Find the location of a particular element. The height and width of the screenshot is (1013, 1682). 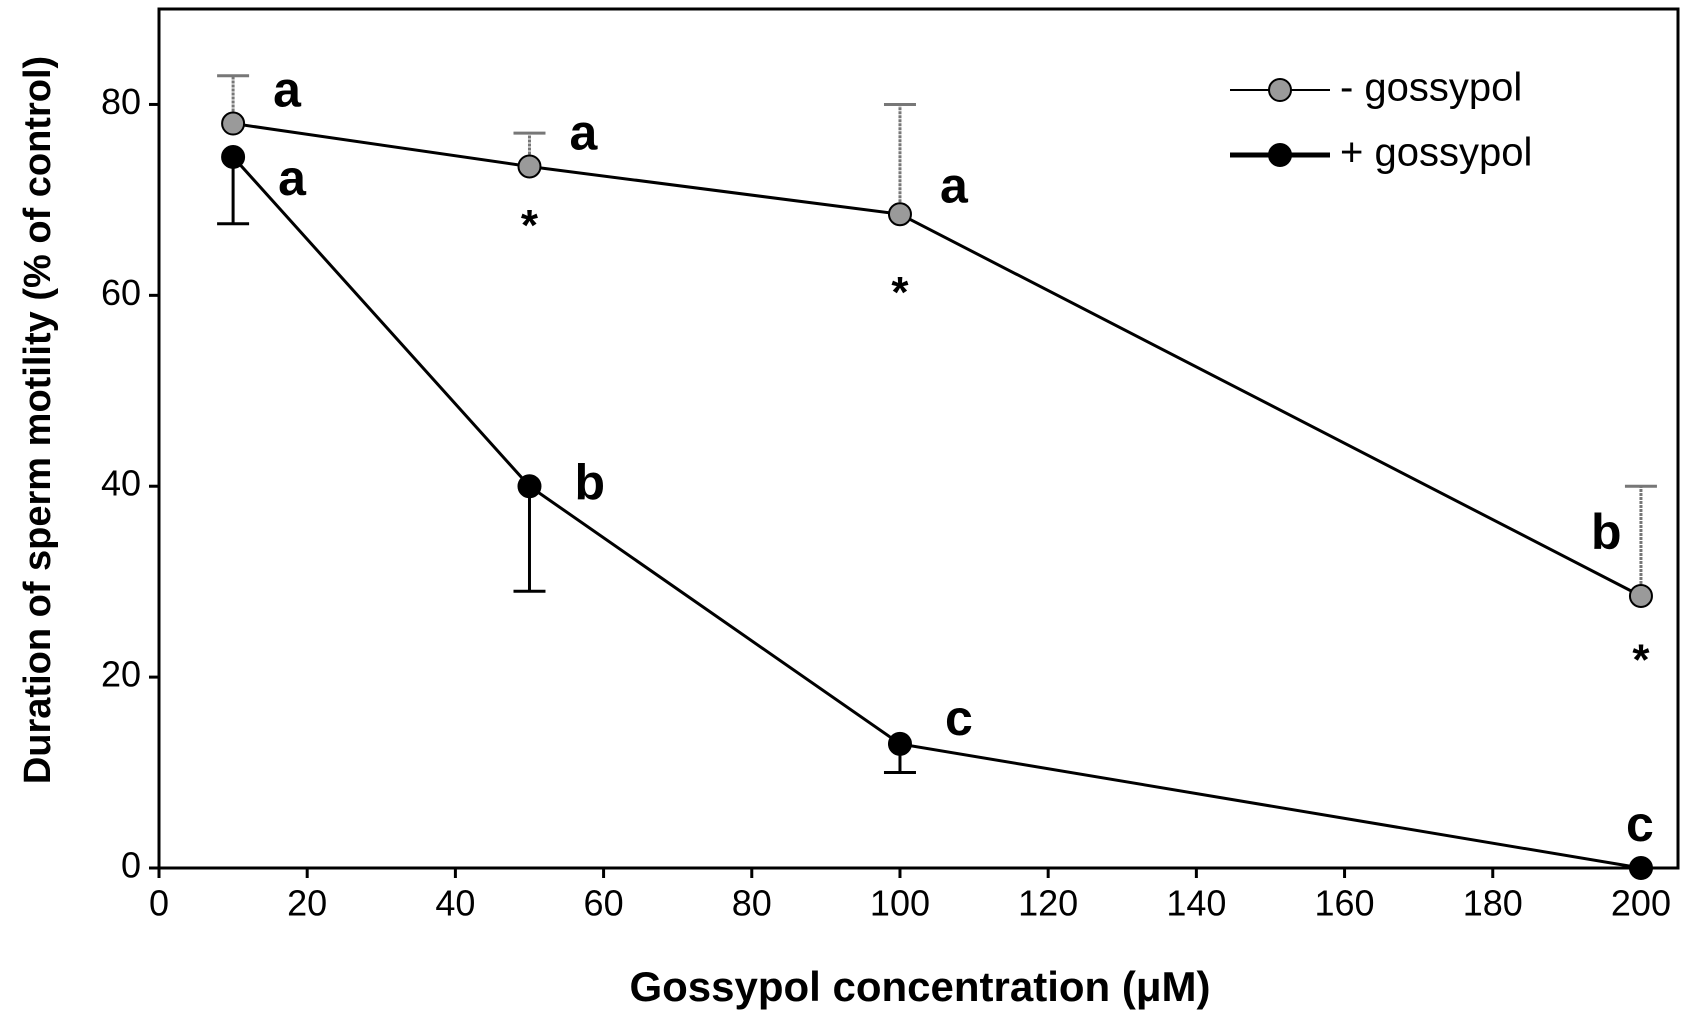

x-tick-label: 100 is located at coordinates (900, 903).